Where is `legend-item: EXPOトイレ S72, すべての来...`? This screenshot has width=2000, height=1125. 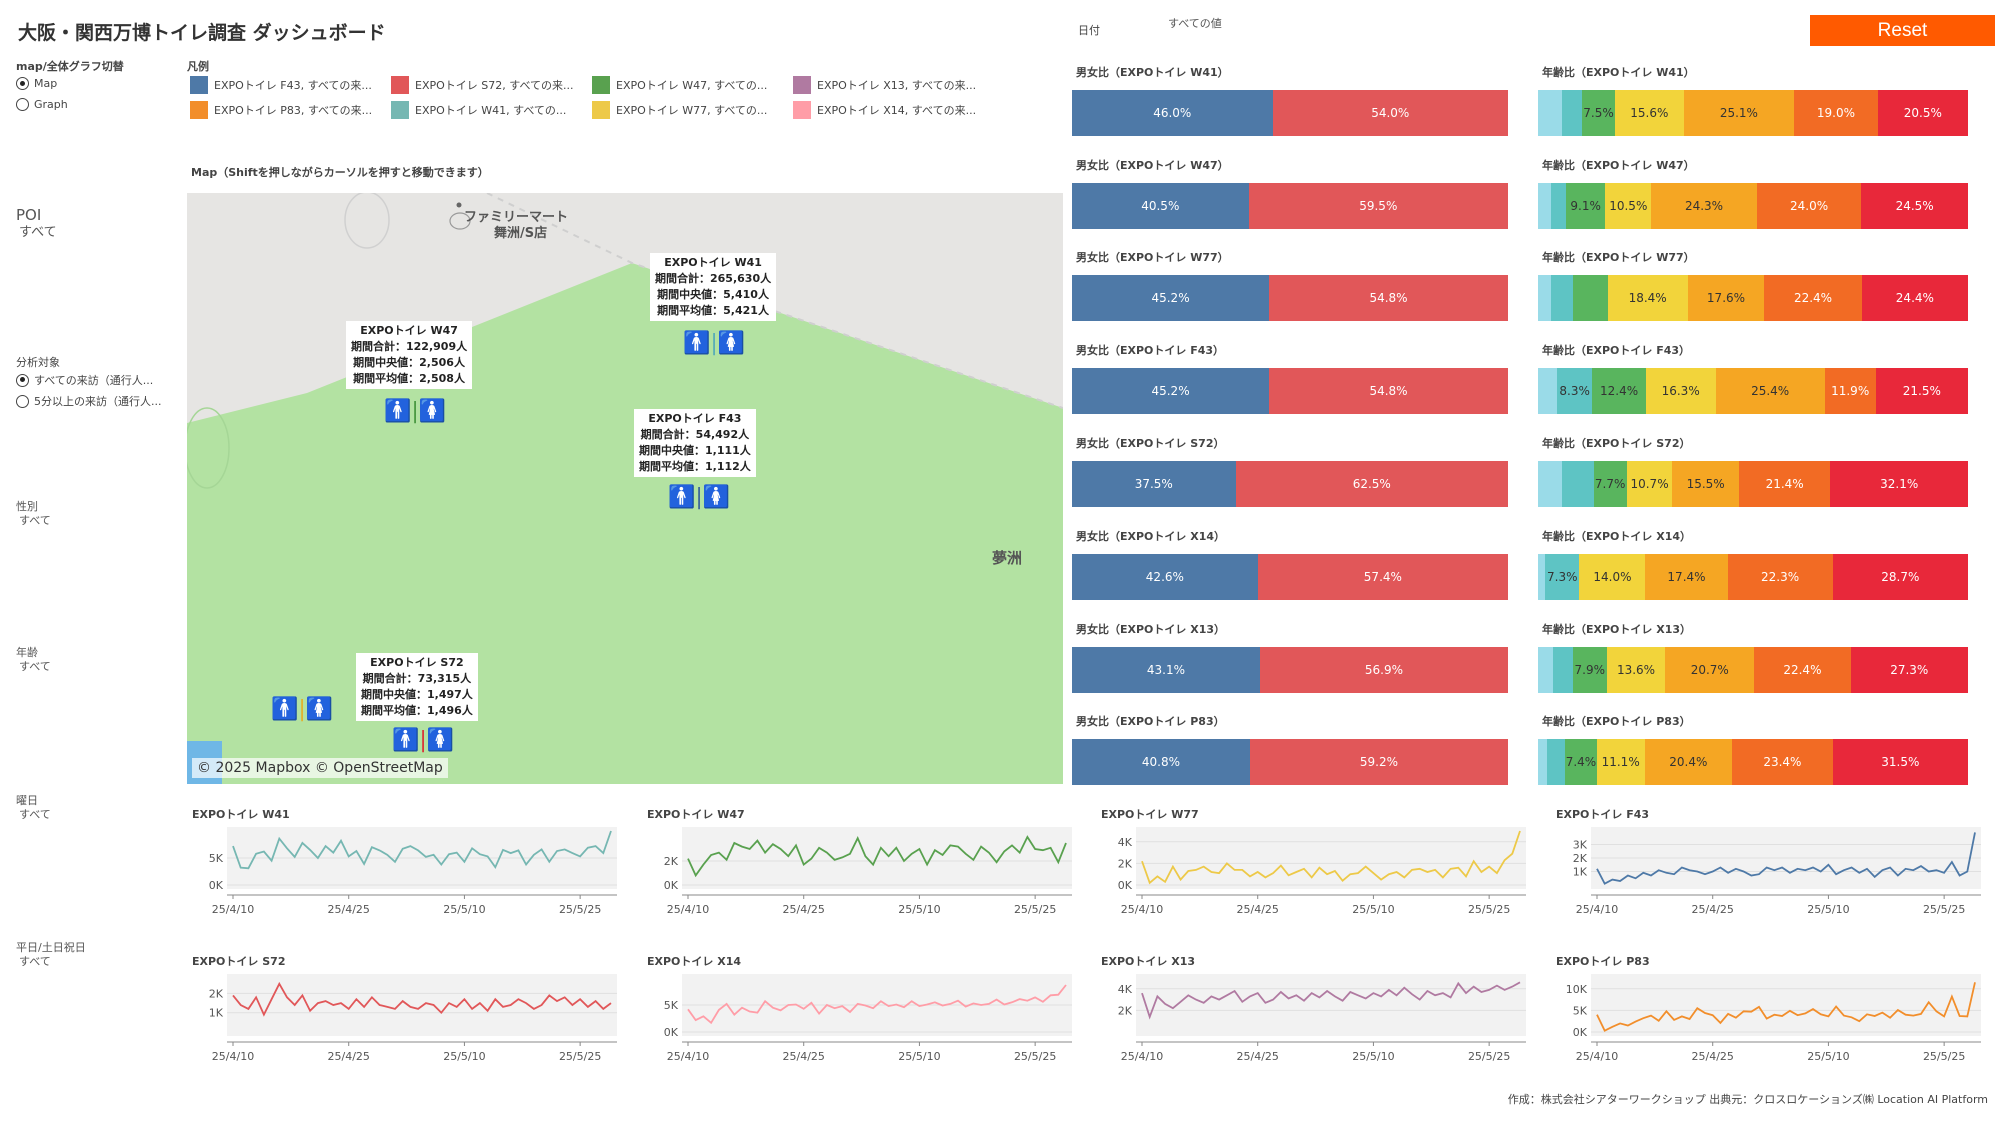 legend-item: EXPOトイレ S72, すべての来... is located at coordinates (482, 85).